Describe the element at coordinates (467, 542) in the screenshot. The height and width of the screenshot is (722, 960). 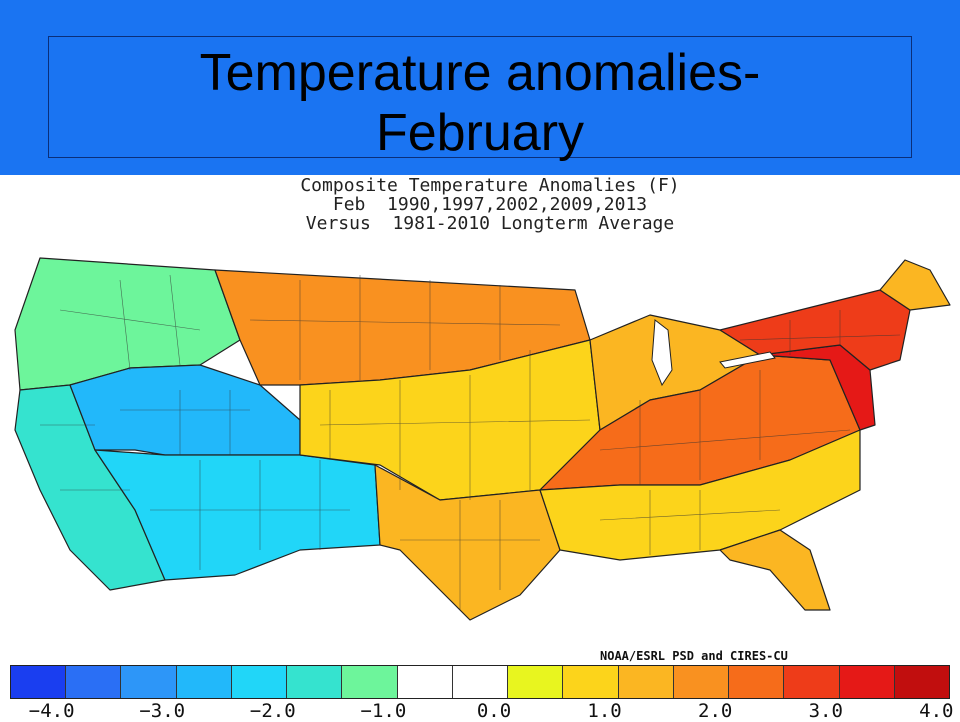
I see `region-texas` at that location.